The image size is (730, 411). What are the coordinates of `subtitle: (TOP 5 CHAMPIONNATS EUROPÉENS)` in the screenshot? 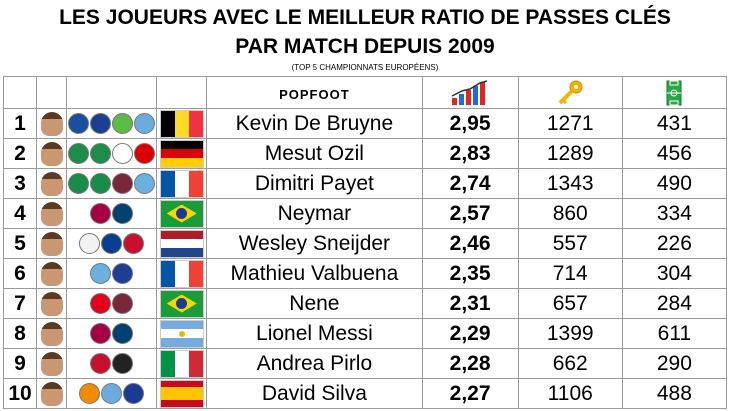 It's located at (365, 67).